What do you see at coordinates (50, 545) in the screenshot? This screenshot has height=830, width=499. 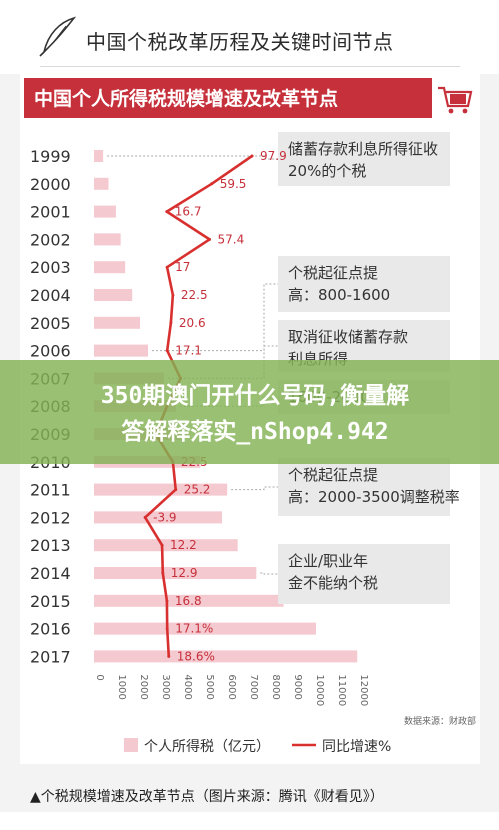 I see `year-label-2013: 2013` at bounding box center [50, 545].